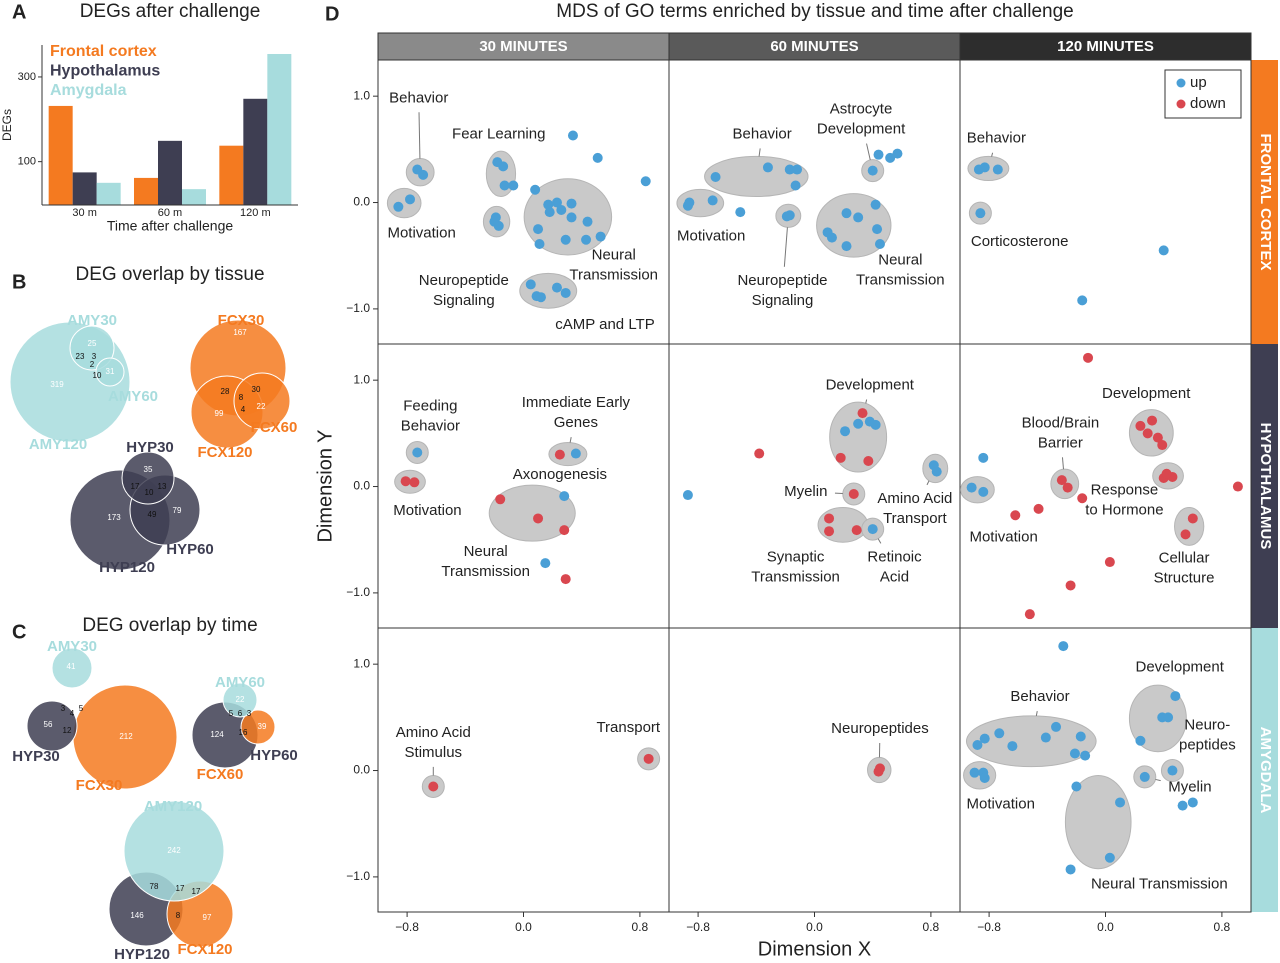 This screenshot has height=963, width=1280. What do you see at coordinates (1146, 393) in the screenshot?
I see `cluster-label: Development` at bounding box center [1146, 393].